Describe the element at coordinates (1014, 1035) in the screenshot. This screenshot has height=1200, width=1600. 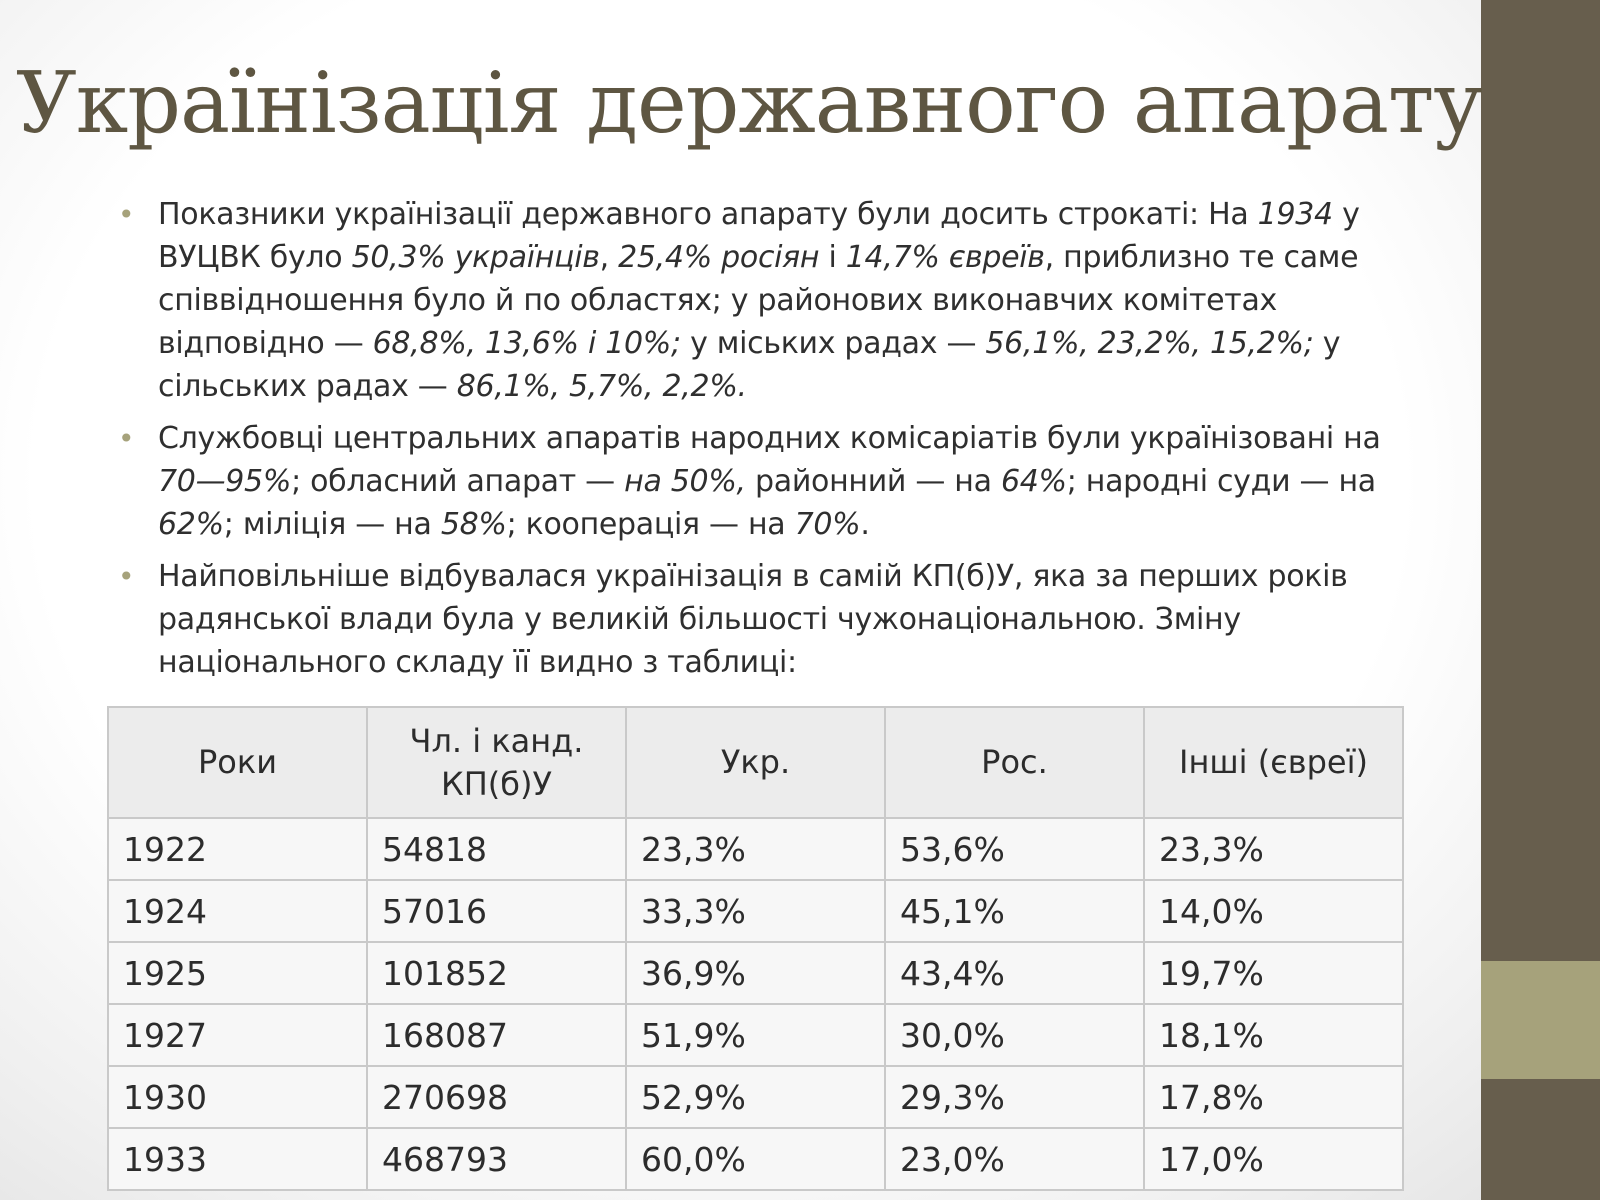
I see `cell-russian: 30,0%` at that location.